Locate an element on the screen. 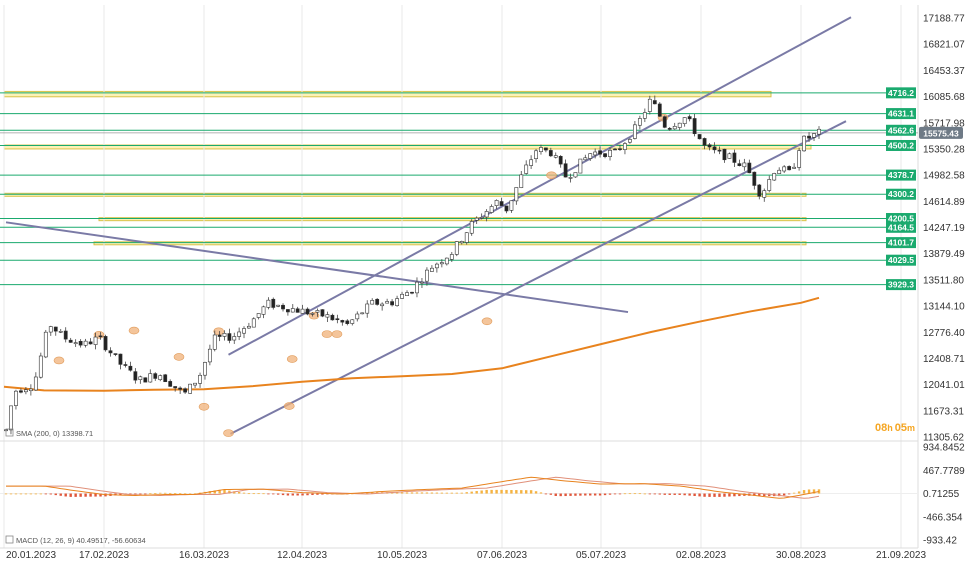 This screenshot has height=563, width=968. price-tick-label: 16821.07 is located at coordinates (944, 45).